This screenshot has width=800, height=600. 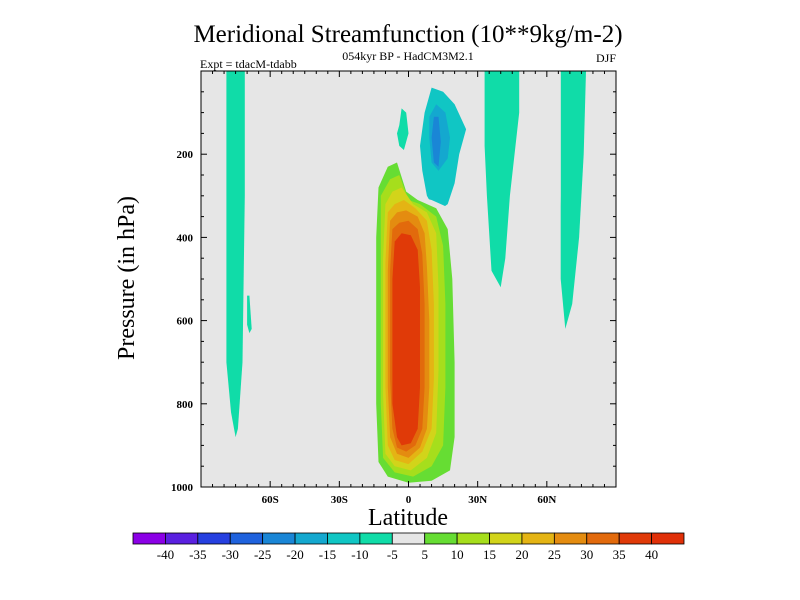 What do you see at coordinates (270, 500) in the screenshot?
I see `x-tick-label: 60S` at bounding box center [270, 500].